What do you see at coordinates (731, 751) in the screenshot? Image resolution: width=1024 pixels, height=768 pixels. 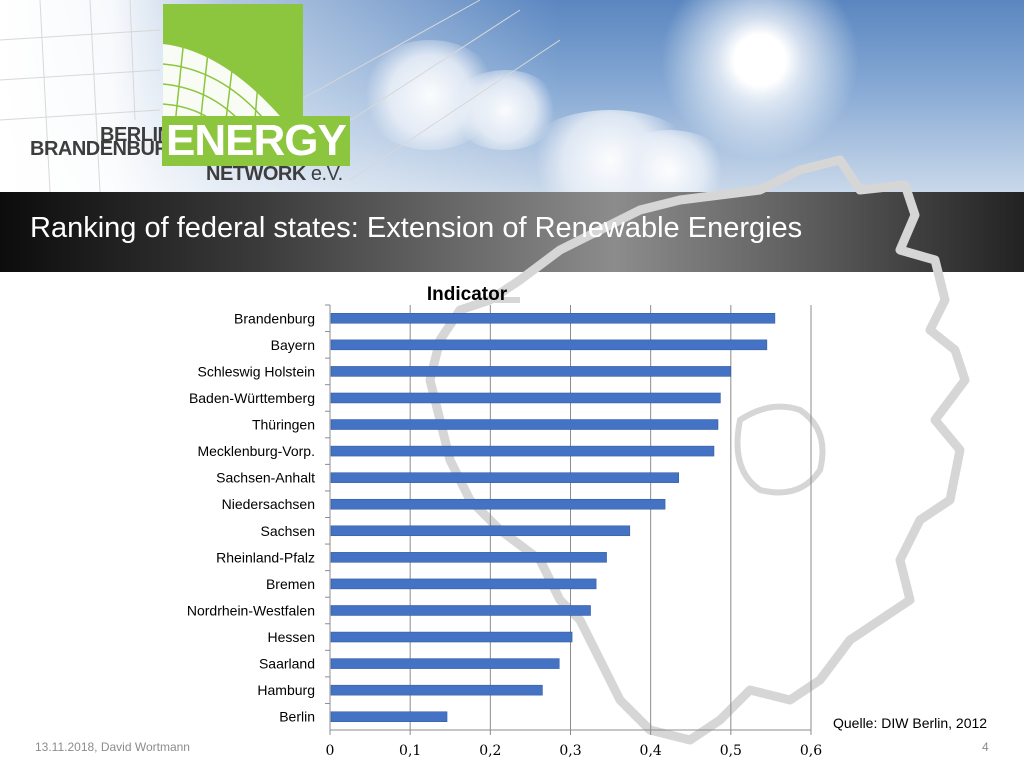 I see `x-tick-label: 0,5` at bounding box center [731, 751].